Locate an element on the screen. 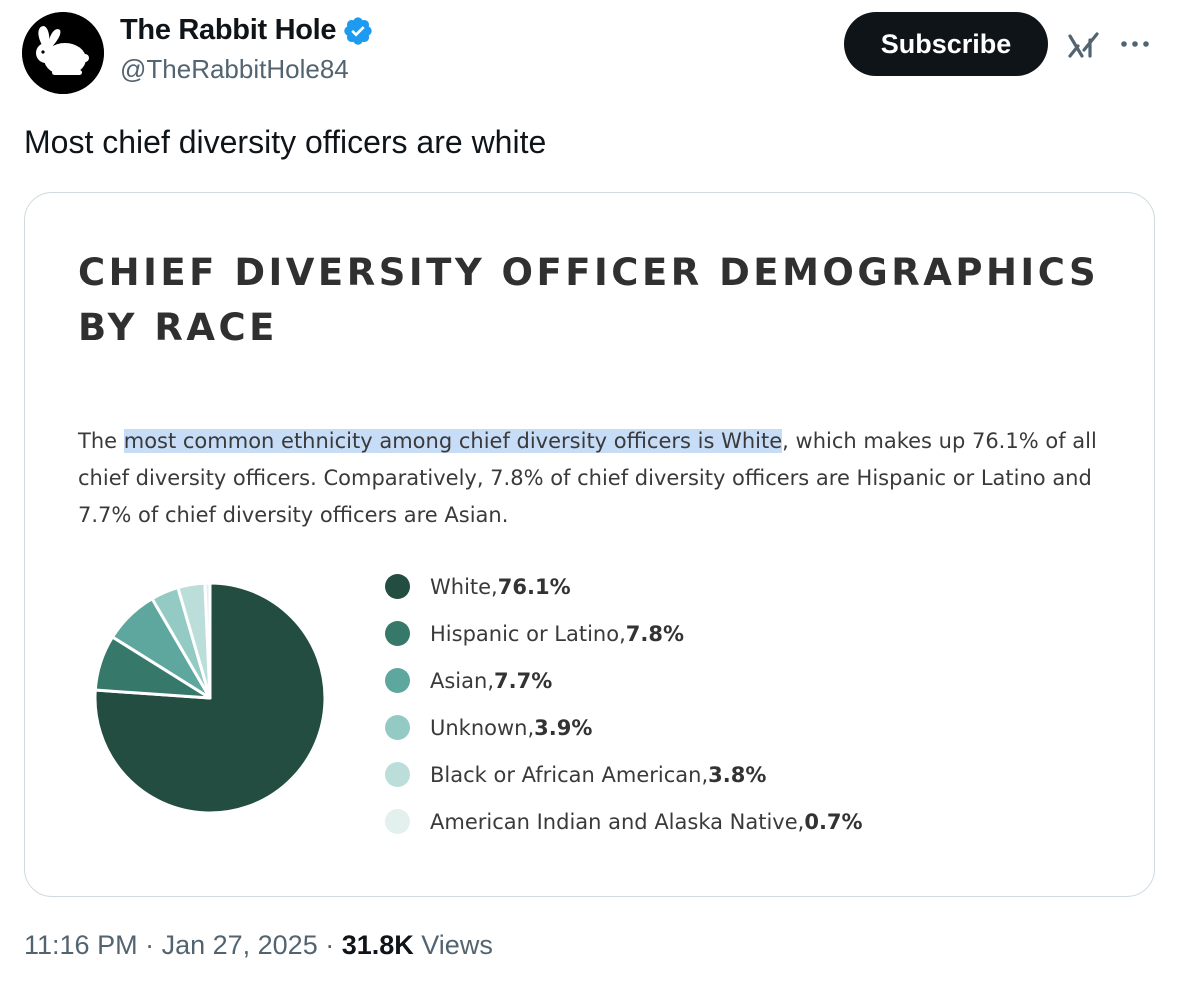 The height and width of the screenshot is (986, 1180). author-name: The Rabbit Hole is located at coordinates (228, 30).